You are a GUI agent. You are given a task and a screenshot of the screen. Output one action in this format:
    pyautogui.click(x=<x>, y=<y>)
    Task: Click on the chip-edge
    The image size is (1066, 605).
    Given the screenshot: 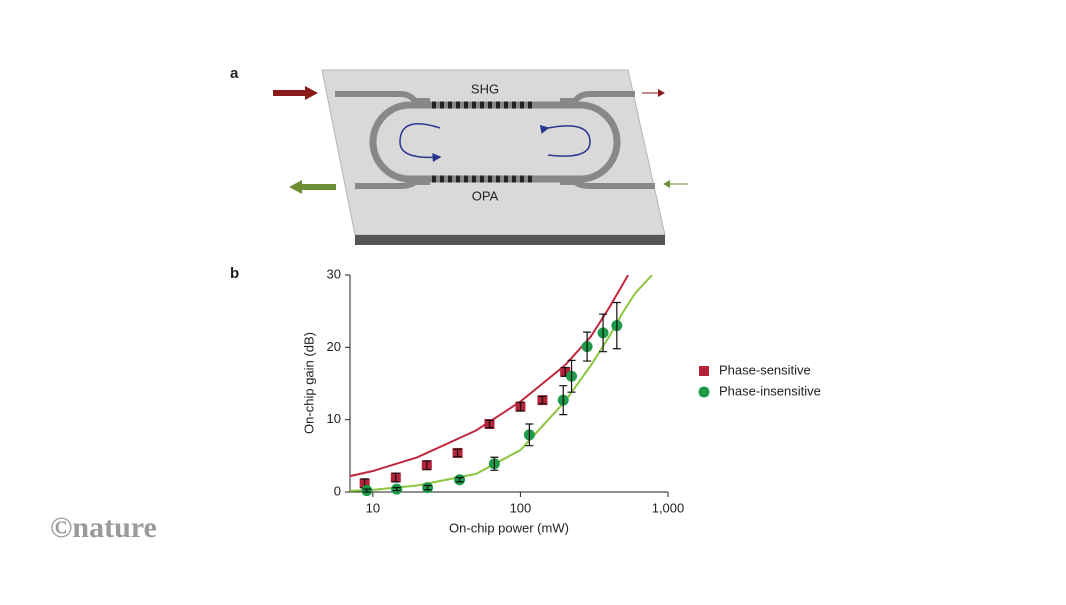 What is the action you would take?
    pyautogui.click(x=510, y=240)
    